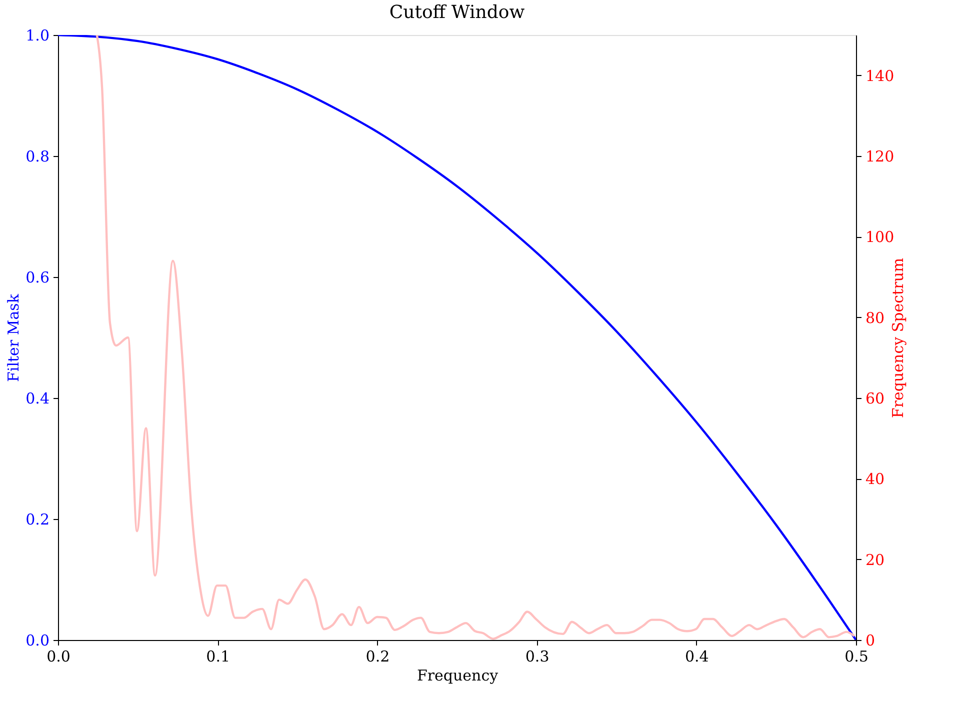 The height and width of the screenshot is (720, 971). Describe the element at coordinates (457, 12) in the screenshot. I see `chart-title: Cutoff Window` at that location.